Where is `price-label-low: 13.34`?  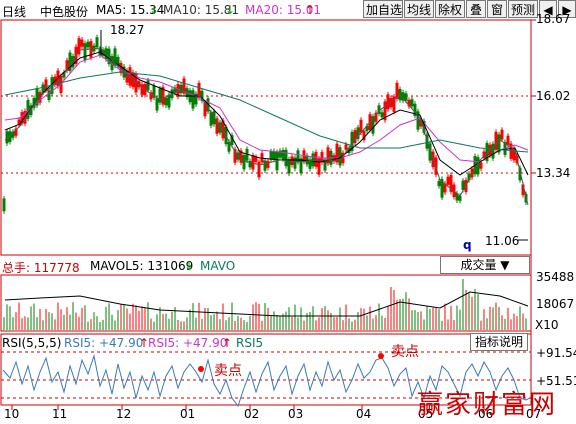 price-label-low: 13.34 is located at coordinates (553, 173).